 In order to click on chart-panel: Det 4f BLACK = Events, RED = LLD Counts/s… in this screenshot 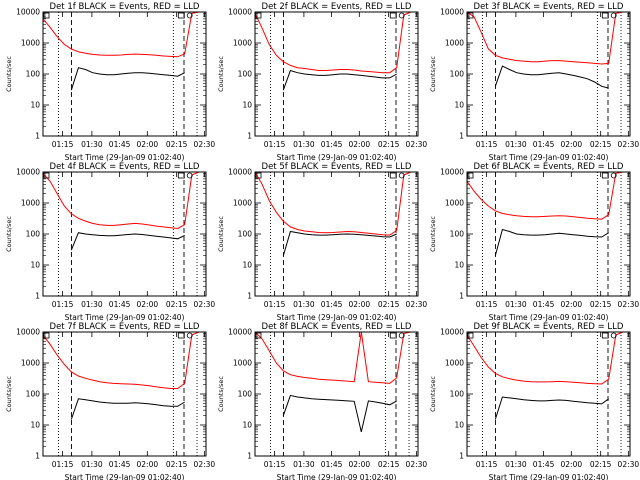, I will do `click(110, 242)`.